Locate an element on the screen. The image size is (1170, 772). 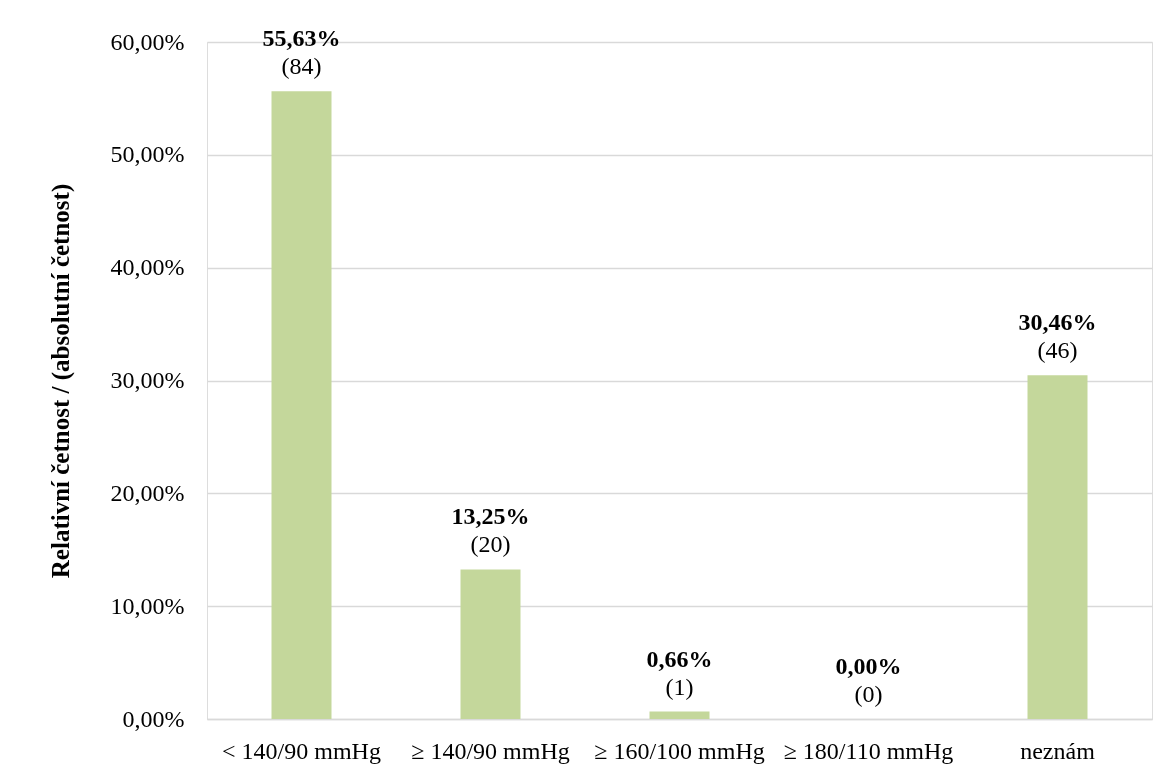
x-tick-label: ≥ 180/110 mmHg is located at coordinates (868, 750).